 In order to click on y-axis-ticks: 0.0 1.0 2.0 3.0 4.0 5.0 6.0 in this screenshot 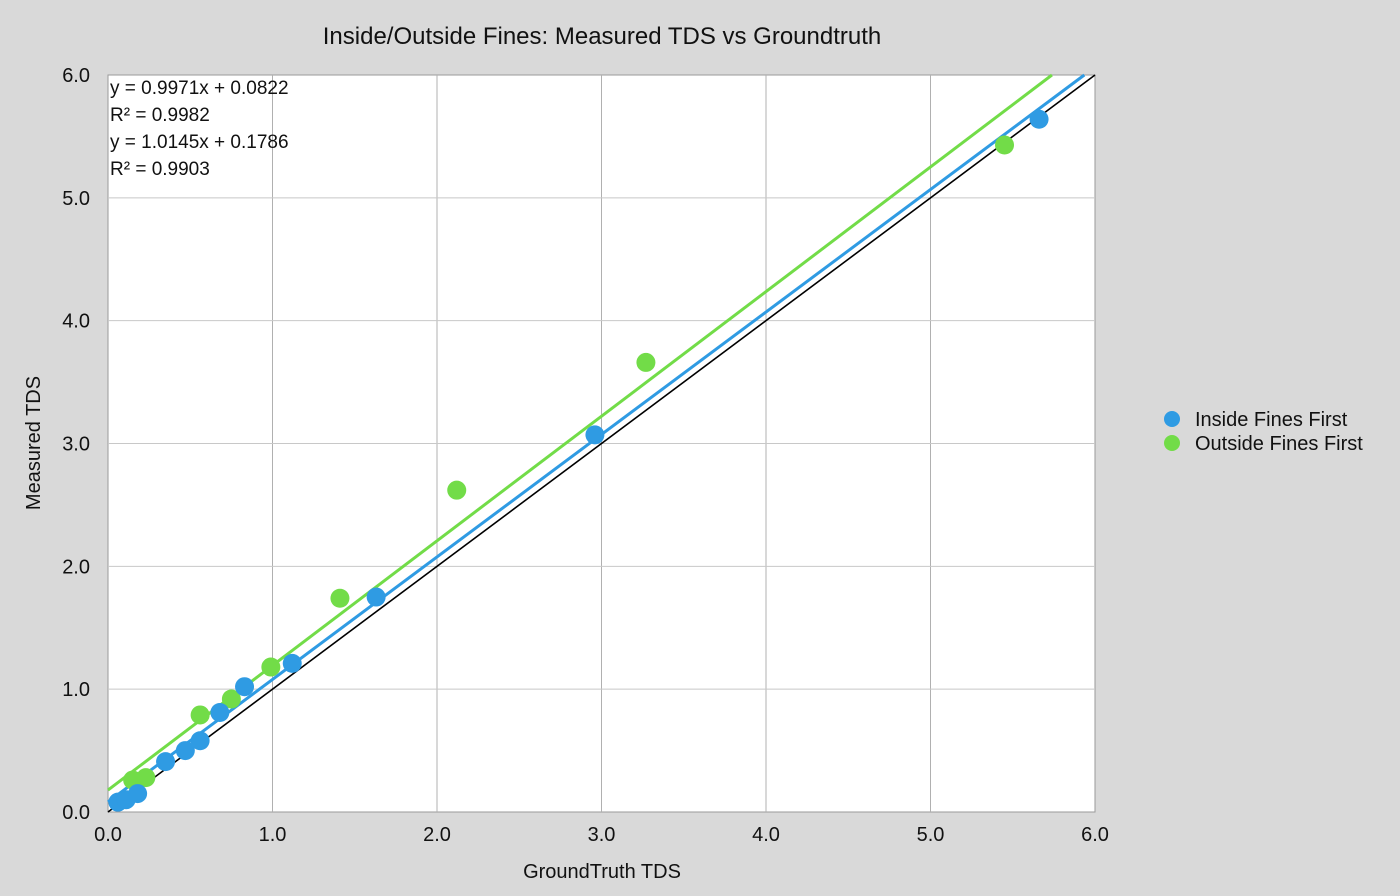, I will do `click(76, 444)`.